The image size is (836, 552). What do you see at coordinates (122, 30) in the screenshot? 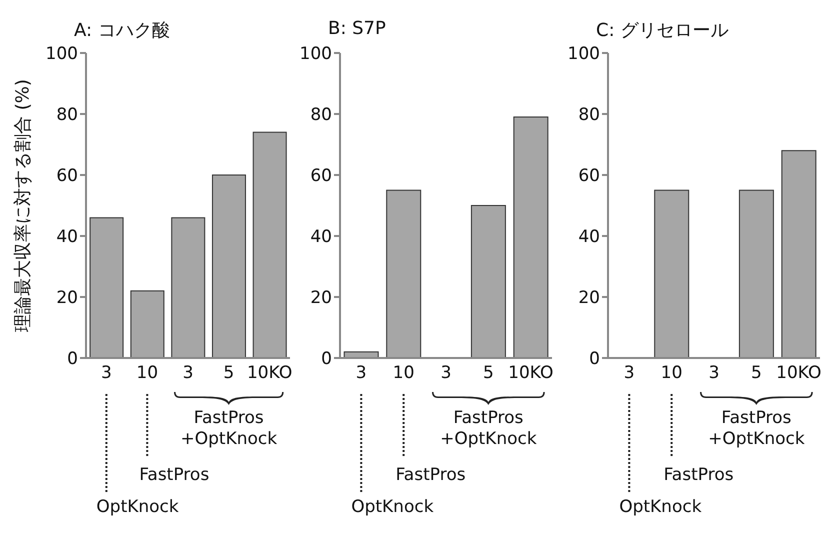
I see `chart-title: A: コハク酸` at bounding box center [122, 30].